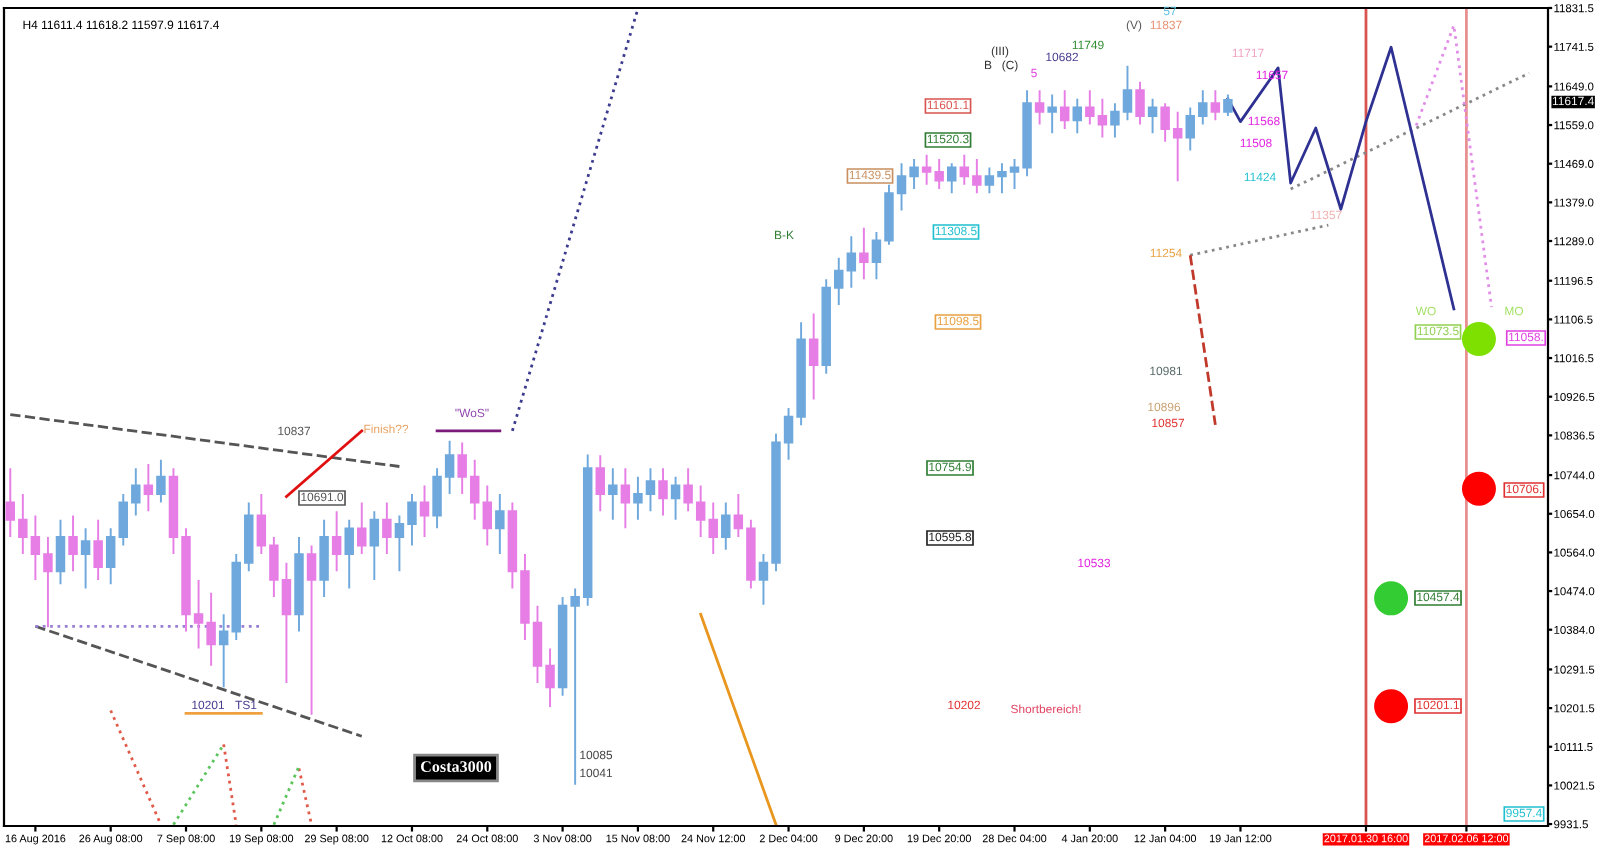 Image resolution: width=1600 pixels, height=852 pixels. I want to click on annotation: Costa3000, so click(456, 767).